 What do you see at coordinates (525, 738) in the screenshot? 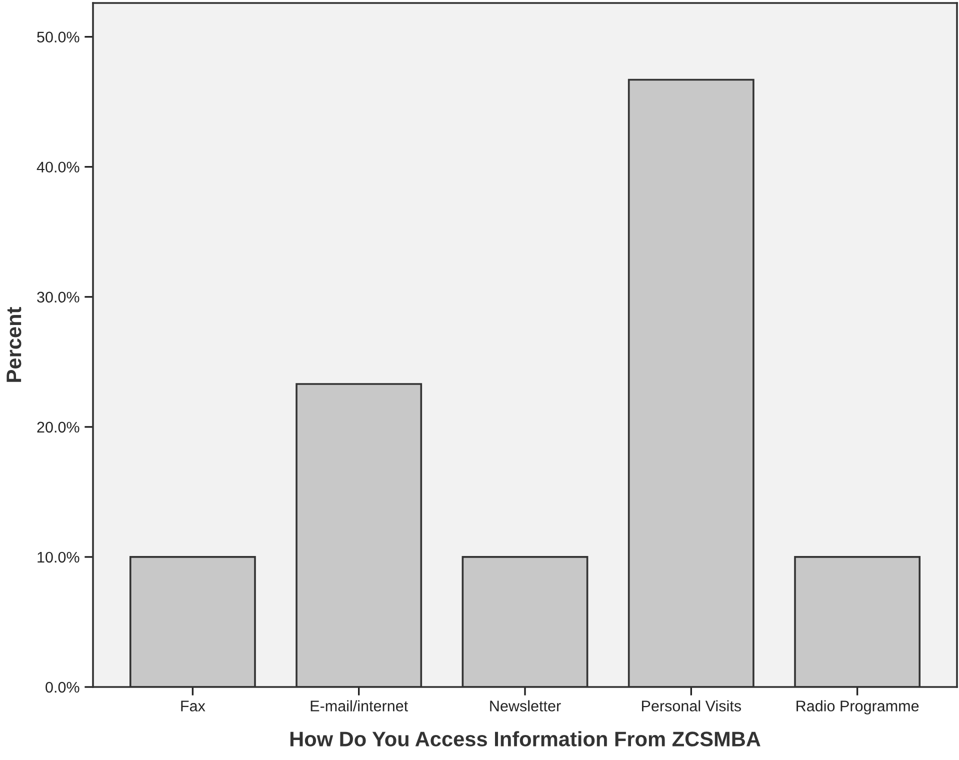
I see `x-axis-title: How Do You Access Information From ZCSMBA` at bounding box center [525, 738].